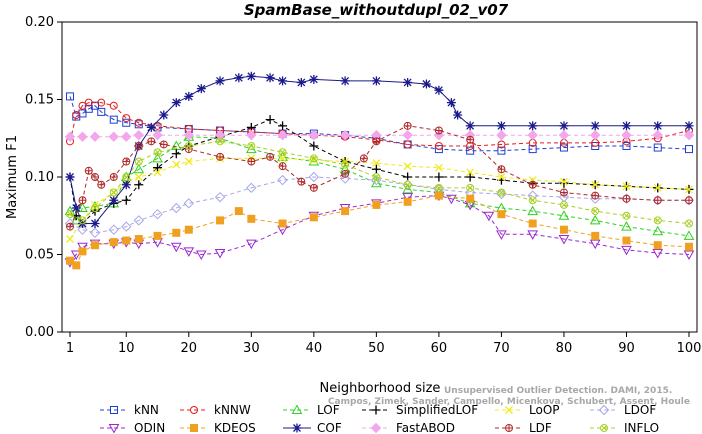 The image size is (702, 434). What do you see at coordinates (425, 427) in the screenshot?
I see `legend-label: FastABOD` at bounding box center [425, 427].